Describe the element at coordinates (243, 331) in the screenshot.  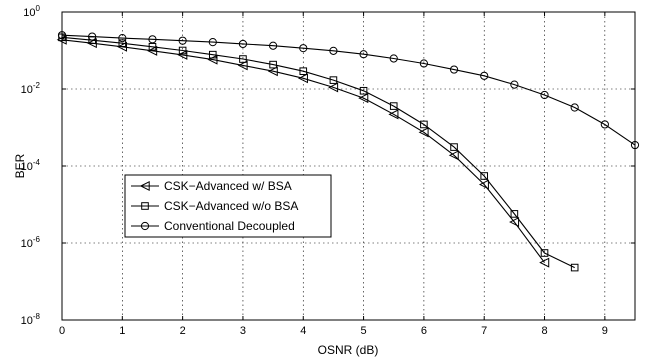
I see `x-tick-label: 3` at that location.